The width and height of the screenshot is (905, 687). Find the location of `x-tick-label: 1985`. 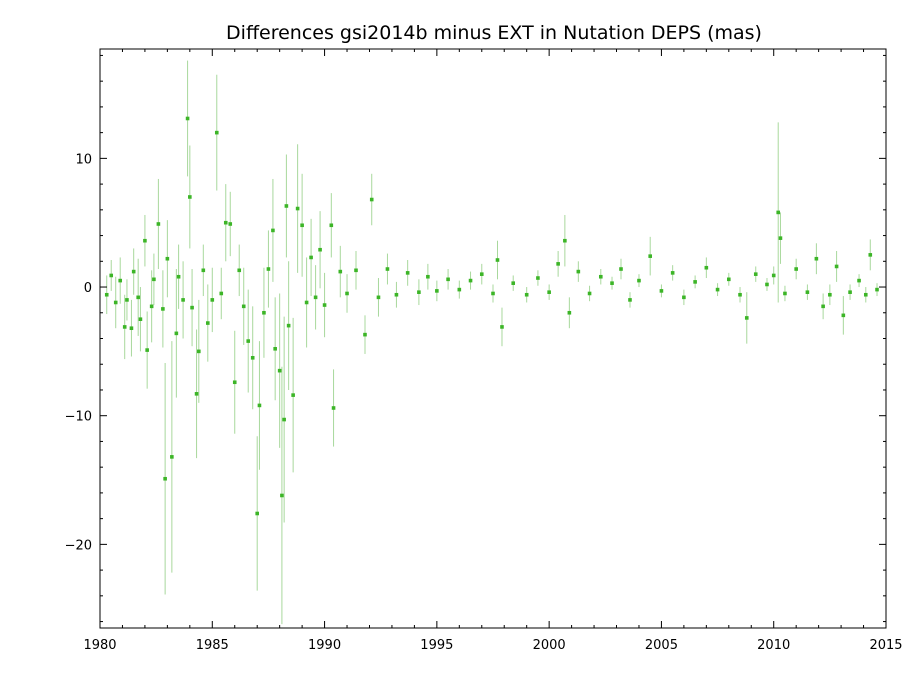

x-tick-label: 1985 is located at coordinates (212, 645).